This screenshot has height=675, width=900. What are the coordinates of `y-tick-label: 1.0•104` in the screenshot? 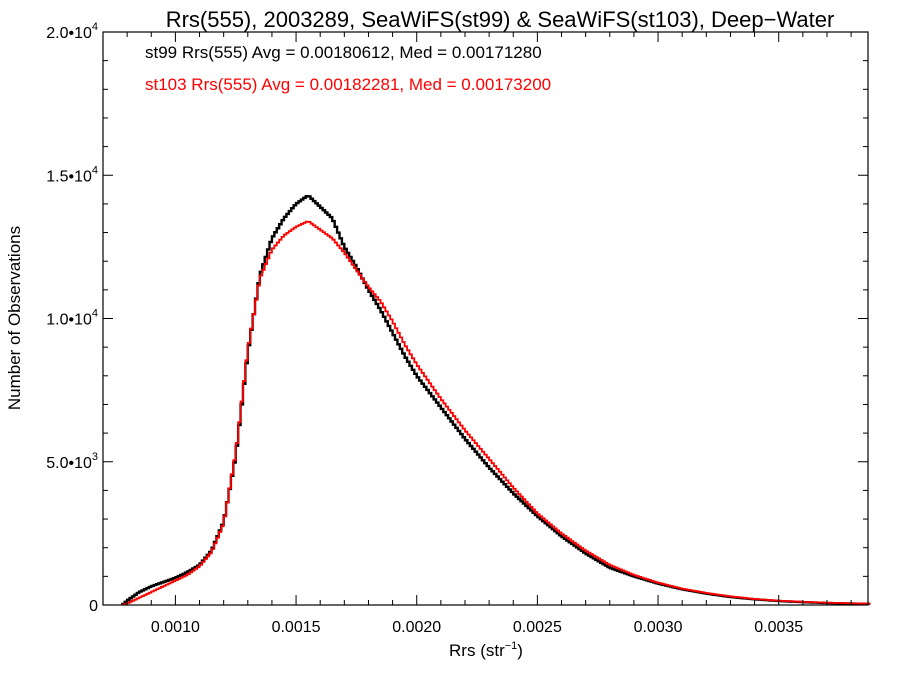 It's located at (72, 318).